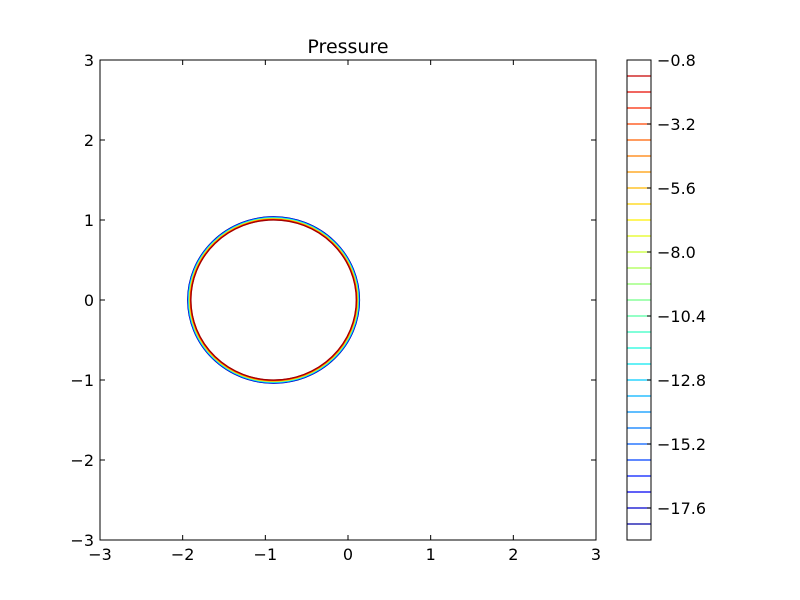  I want to click on x-tick-label: 1, so click(431, 554).